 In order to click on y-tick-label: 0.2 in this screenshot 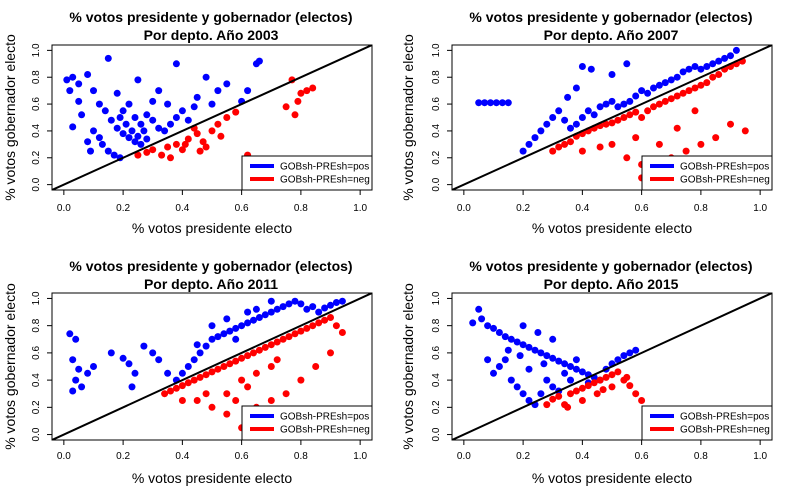, I will do `click(436, 157)`.